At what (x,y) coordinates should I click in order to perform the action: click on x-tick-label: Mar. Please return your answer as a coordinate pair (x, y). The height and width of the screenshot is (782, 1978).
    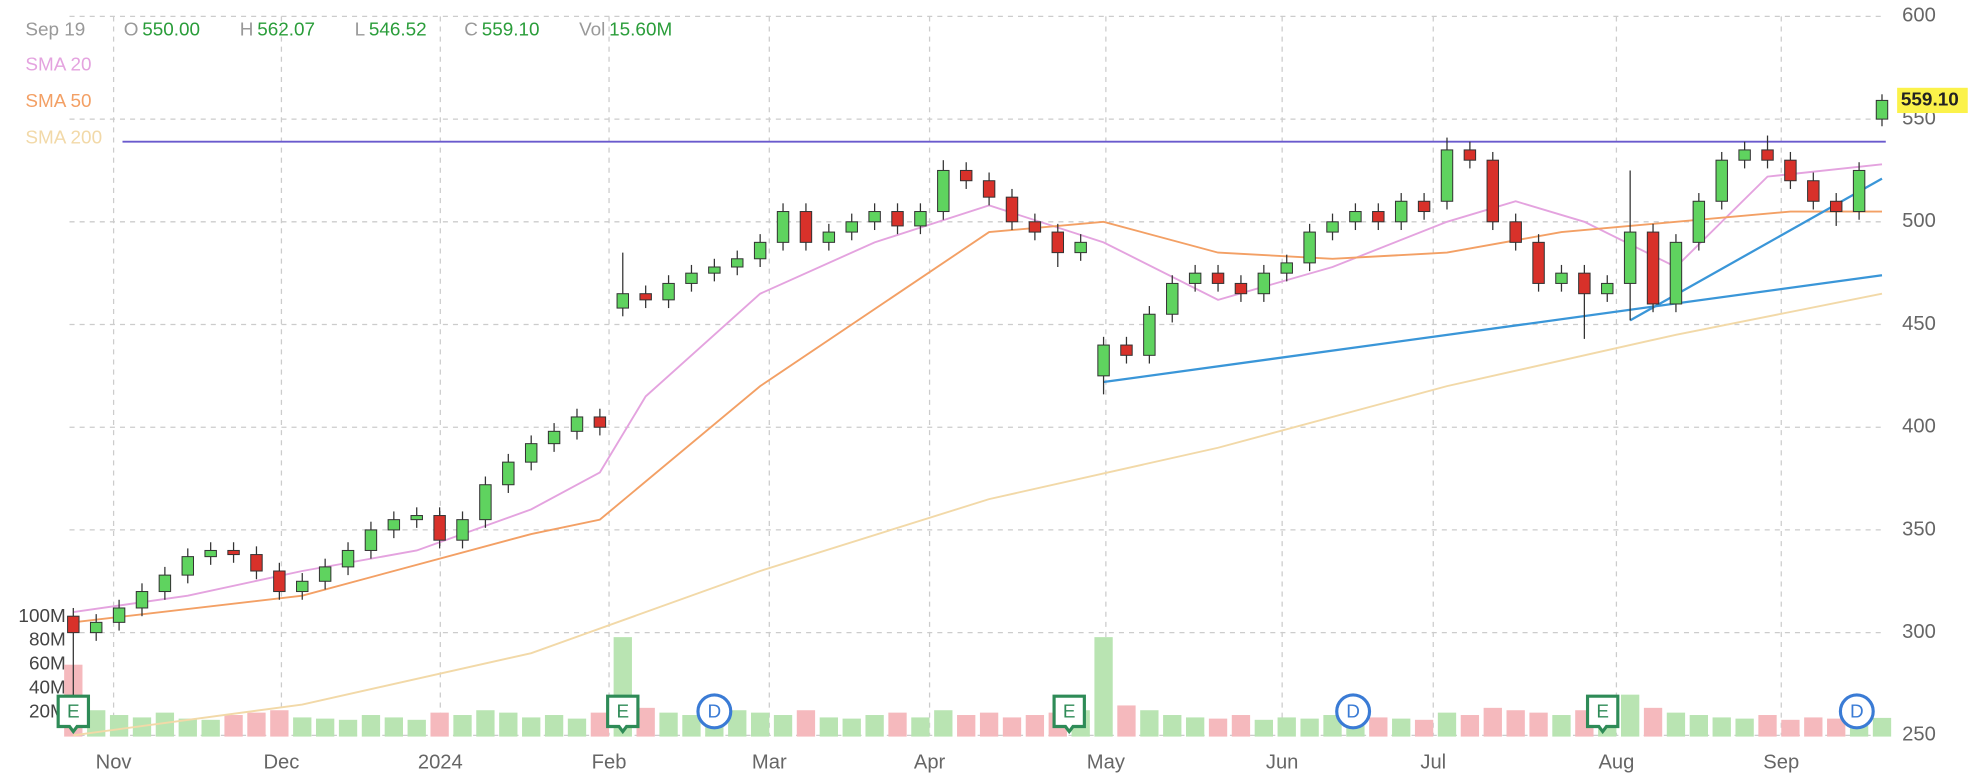
    Looking at the image, I should click on (769, 762).